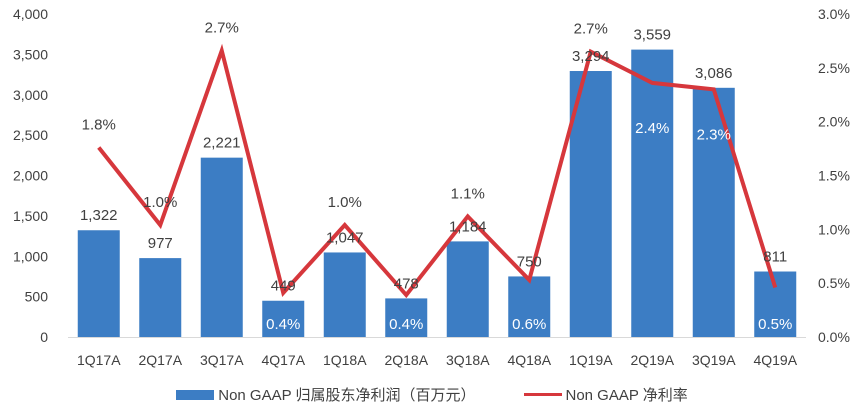  I want to click on bar-value-label: 3,294, so click(591, 56).